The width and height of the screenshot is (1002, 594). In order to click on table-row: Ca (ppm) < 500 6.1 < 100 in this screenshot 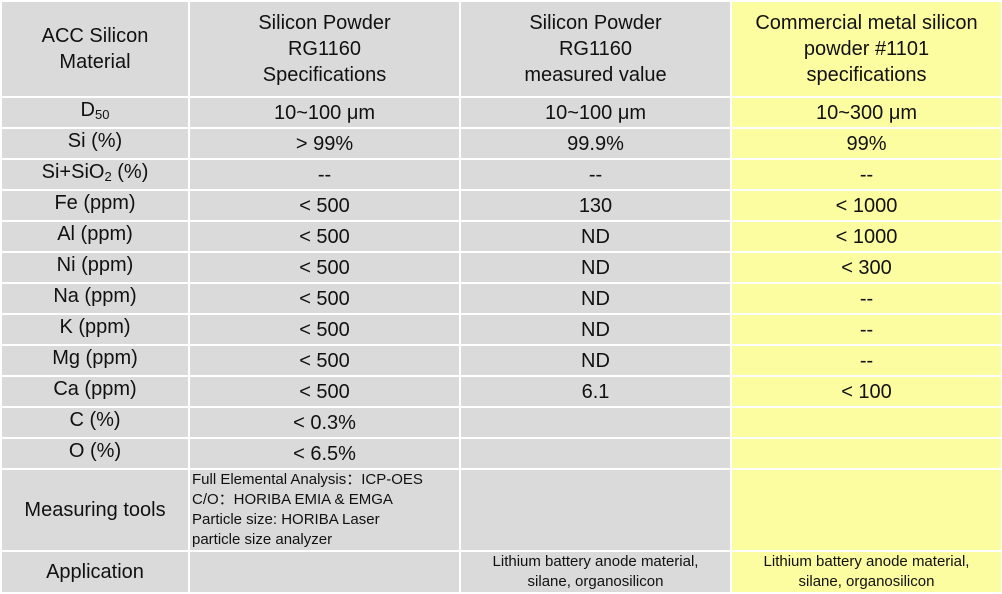, I will do `click(501, 391)`.